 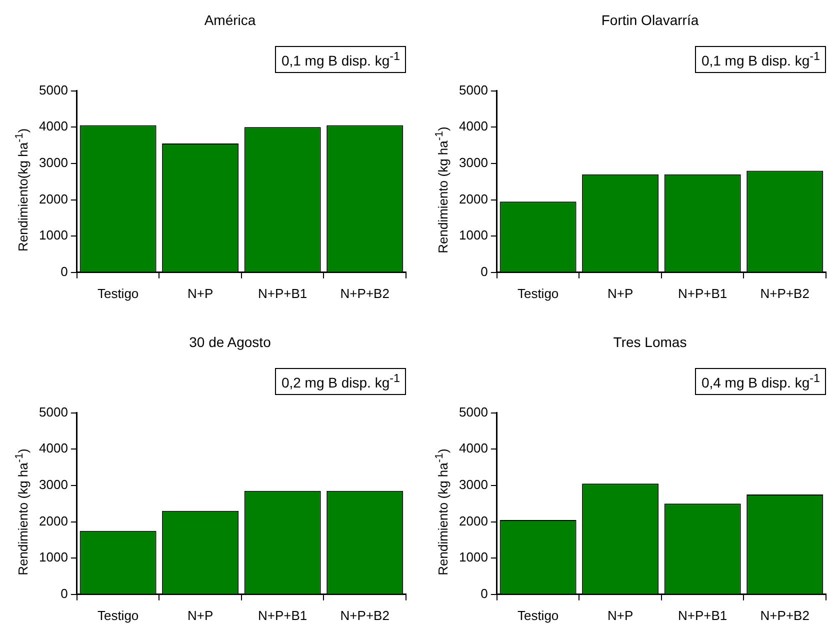 I want to click on text: 0,2 mg B disp. kg$^{-1}$, so click(x=340, y=381).